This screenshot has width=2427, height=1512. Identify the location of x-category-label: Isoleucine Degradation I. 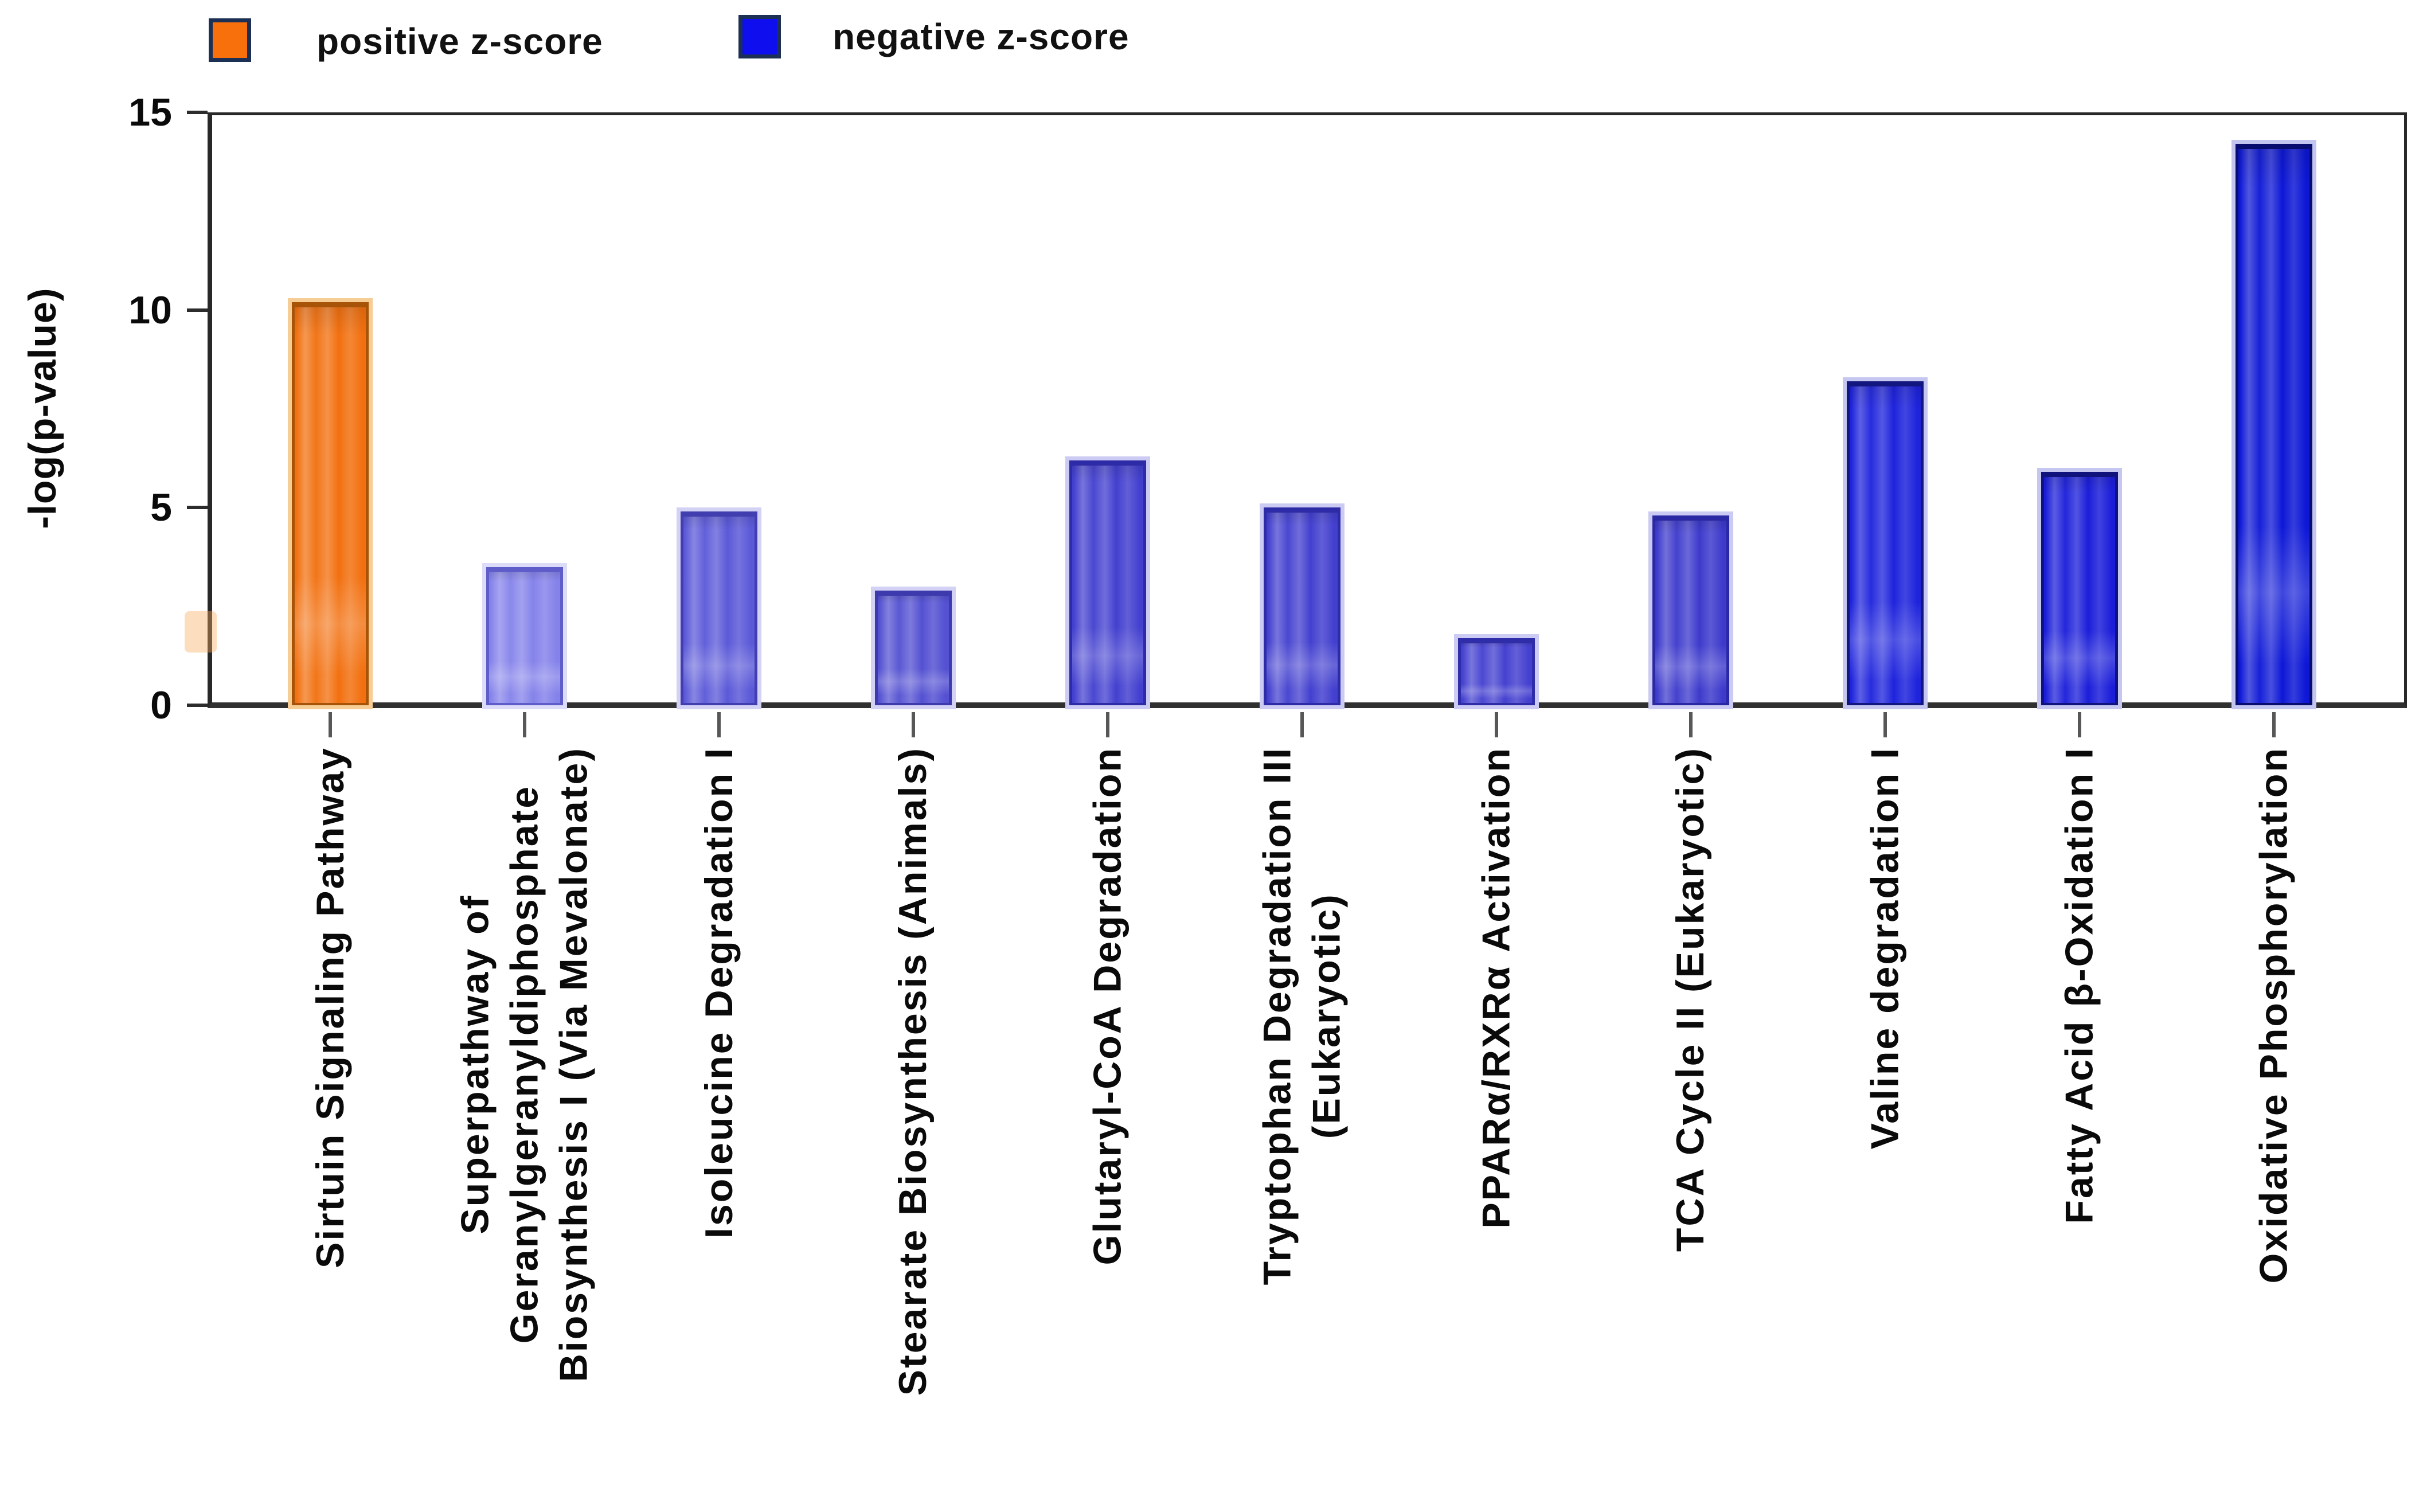
(719, 992).